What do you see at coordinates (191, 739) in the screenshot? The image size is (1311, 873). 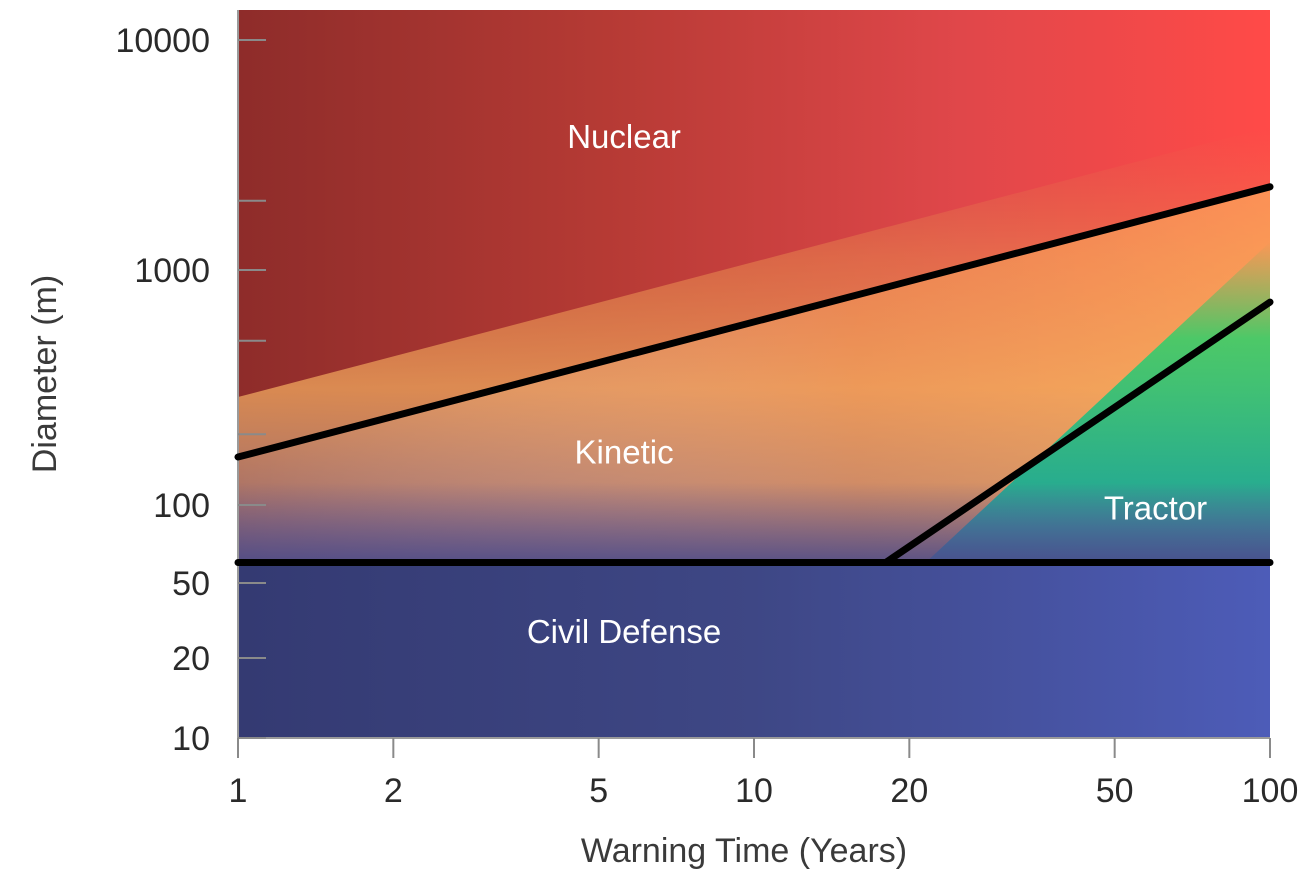 I see `y-tick-label: 10` at bounding box center [191, 739].